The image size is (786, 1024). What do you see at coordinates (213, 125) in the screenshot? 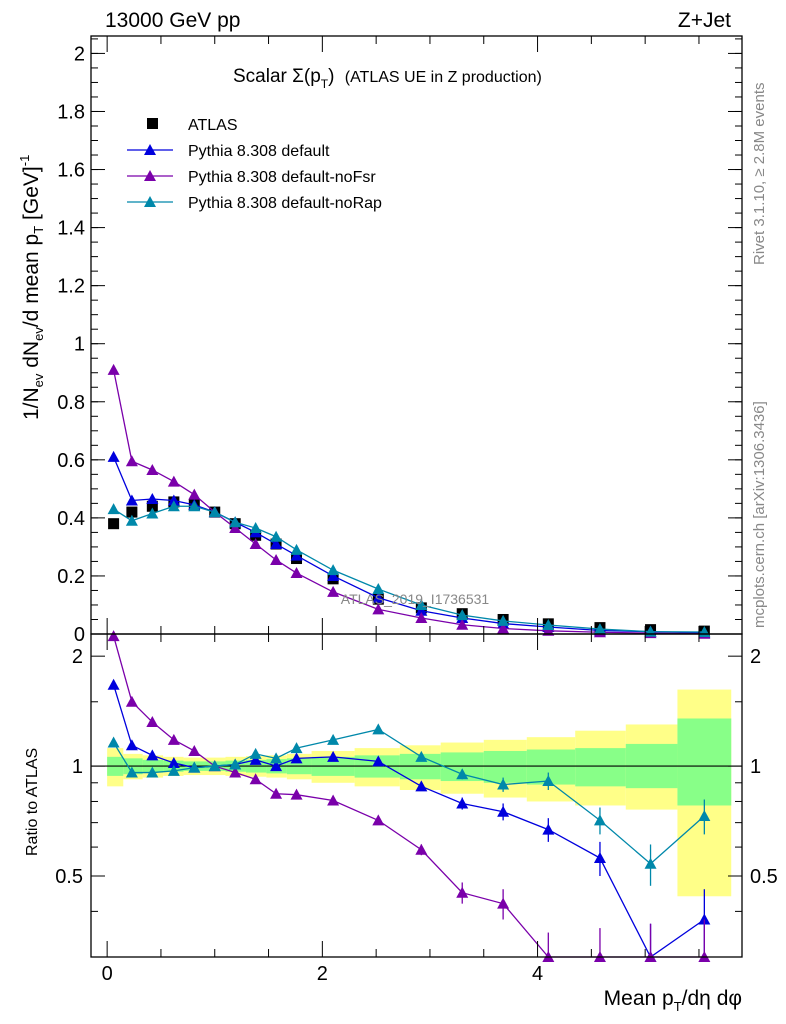
I see `legend-label-atlas: ATLAS` at bounding box center [213, 125].